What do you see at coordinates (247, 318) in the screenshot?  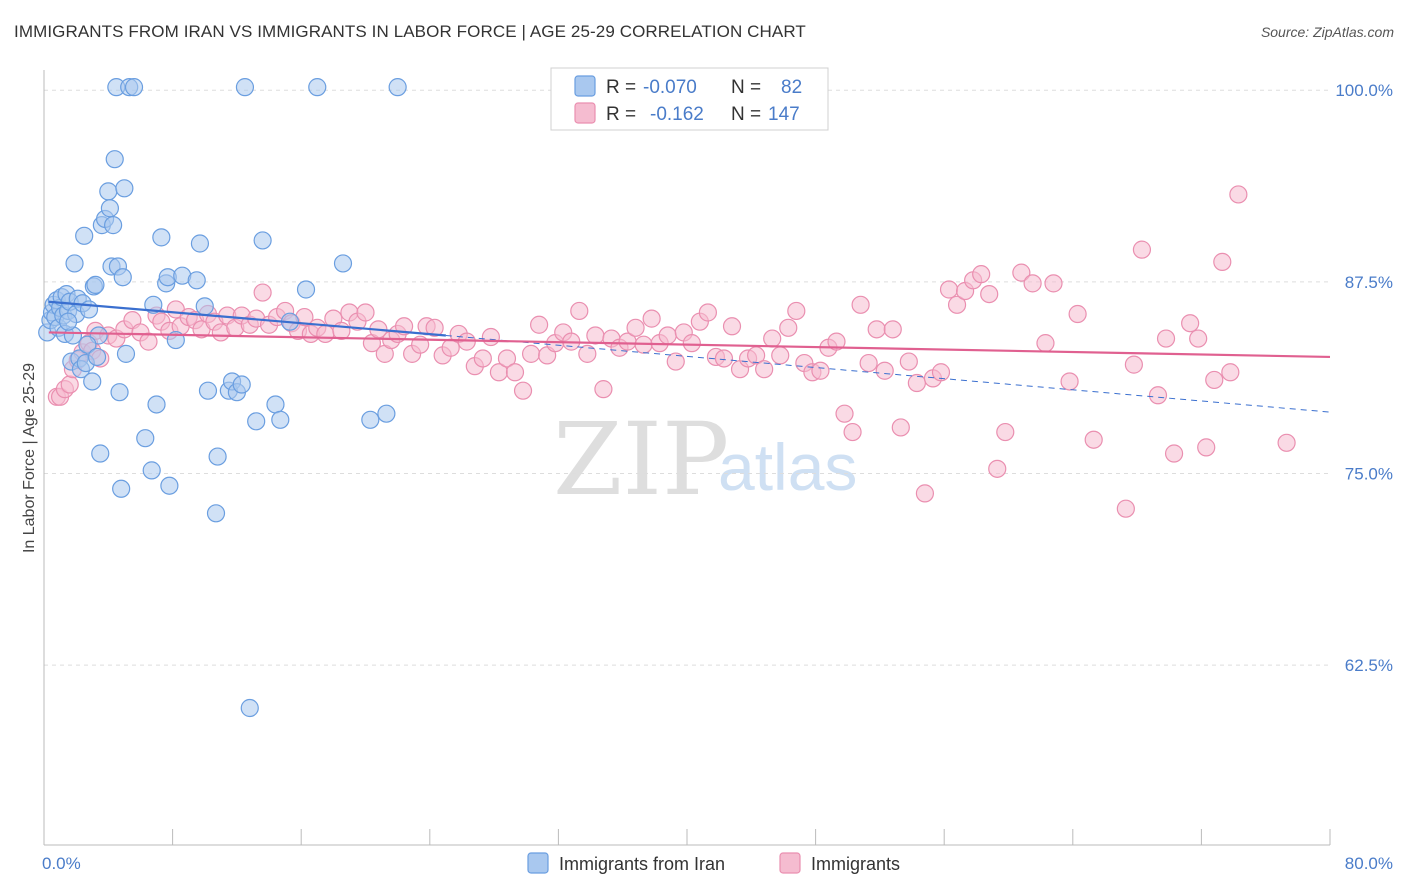 I see `iran-trend-line` at bounding box center [247, 318].